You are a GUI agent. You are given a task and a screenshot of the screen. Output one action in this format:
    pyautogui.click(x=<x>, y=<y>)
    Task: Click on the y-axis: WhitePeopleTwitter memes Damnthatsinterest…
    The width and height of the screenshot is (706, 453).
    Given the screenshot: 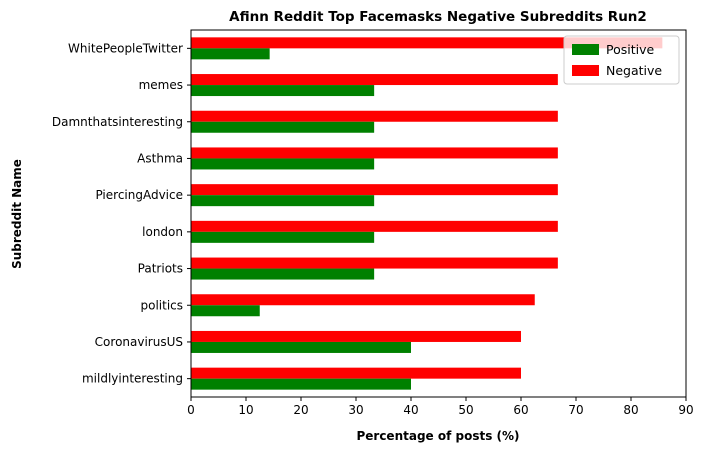 What is the action you would take?
    pyautogui.click(x=121, y=213)
    